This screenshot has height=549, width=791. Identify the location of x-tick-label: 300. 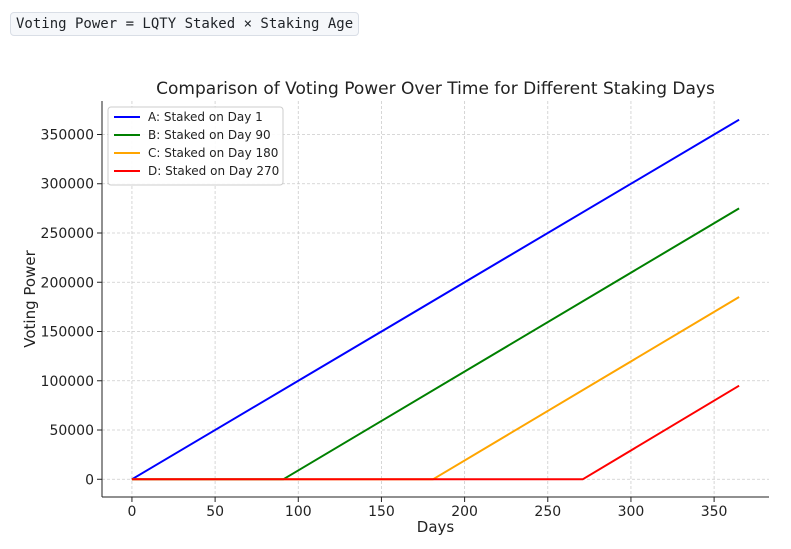
(631, 512).